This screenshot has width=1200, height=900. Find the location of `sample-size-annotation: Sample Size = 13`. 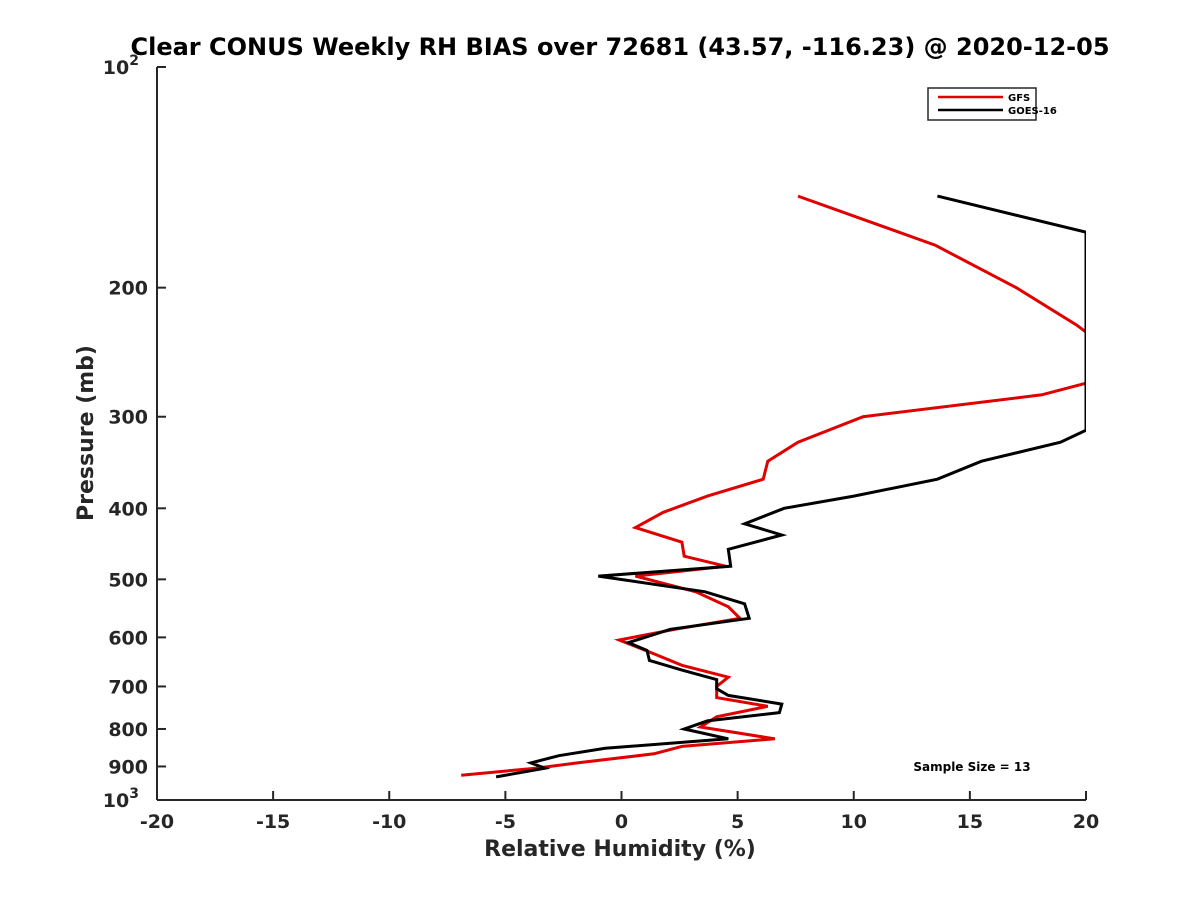

sample-size-annotation: Sample Size = 13 is located at coordinates (971, 767).